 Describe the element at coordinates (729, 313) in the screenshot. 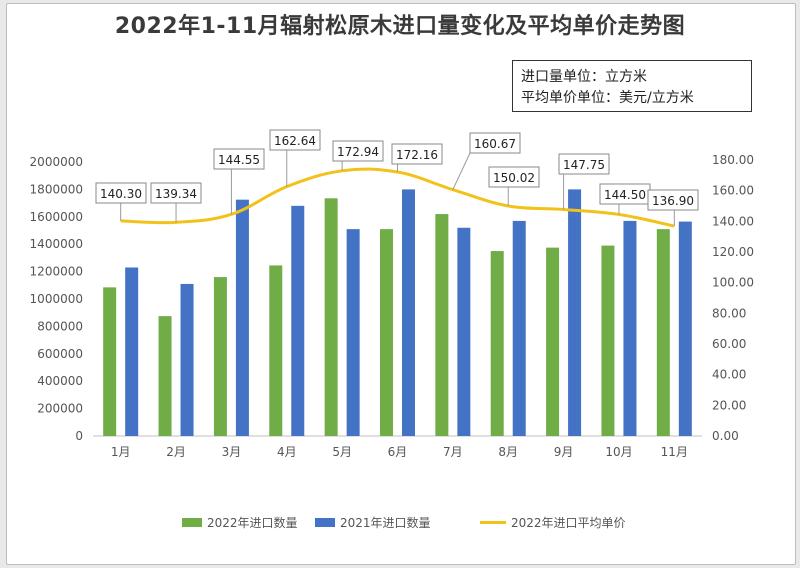

I see `y-right-tick-label: 80.00` at that location.